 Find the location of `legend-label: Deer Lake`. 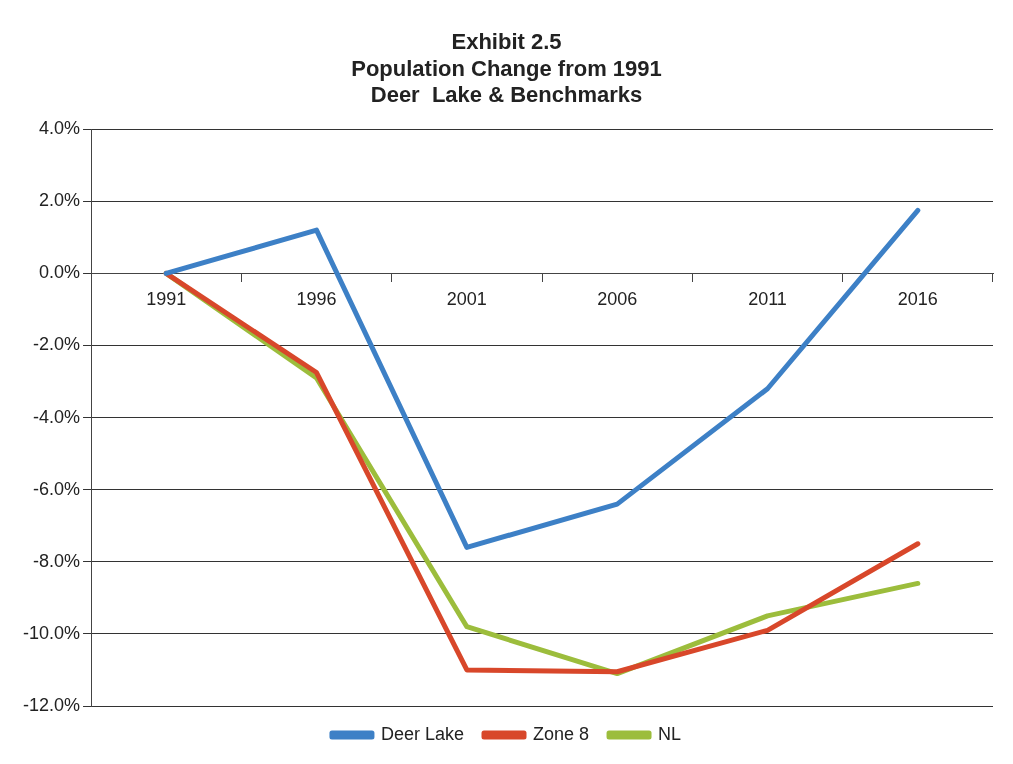

legend-label: Deer Lake is located at coordinates (422, 733).